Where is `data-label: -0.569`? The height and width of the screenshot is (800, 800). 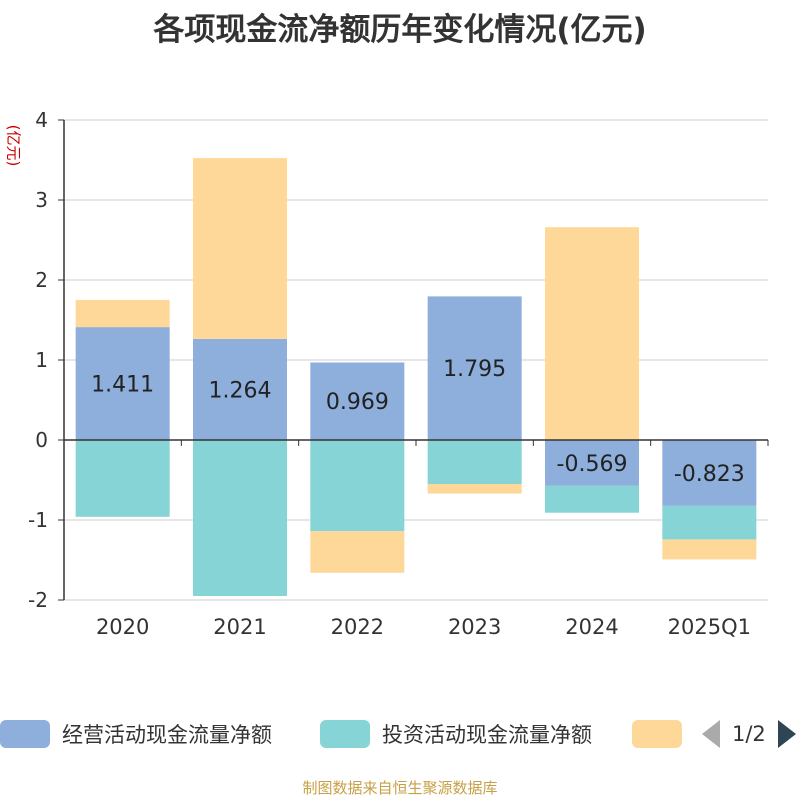
data-label: -0.569 is located at coordinates (592, 464).